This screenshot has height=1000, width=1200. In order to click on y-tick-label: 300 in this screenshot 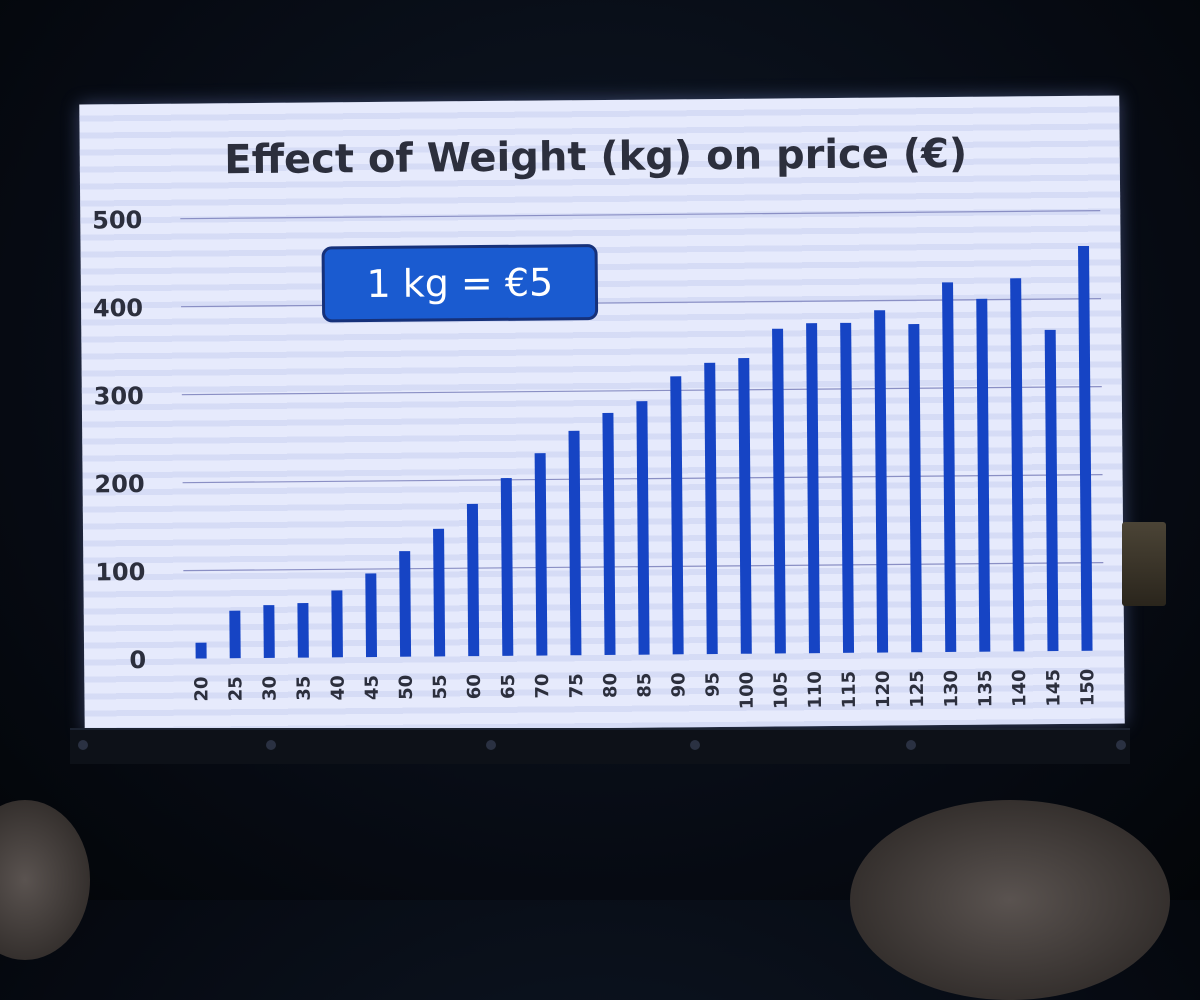, I will do `click(119, 396)`.